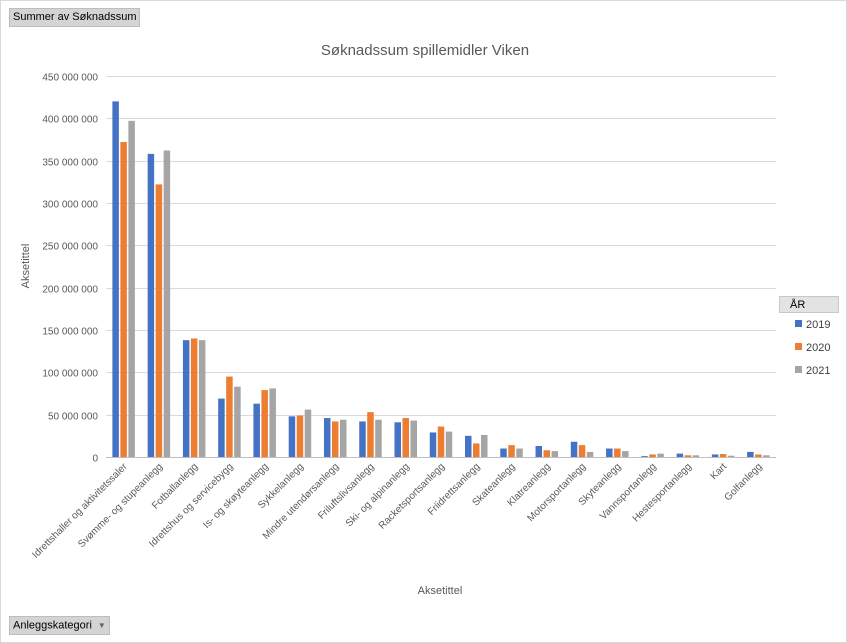 The height and width of the screenshot is (643, 847). Describe the element at coordinates (718, 471) in the screenshot. I see `x-tick-label: Kart` at that location.